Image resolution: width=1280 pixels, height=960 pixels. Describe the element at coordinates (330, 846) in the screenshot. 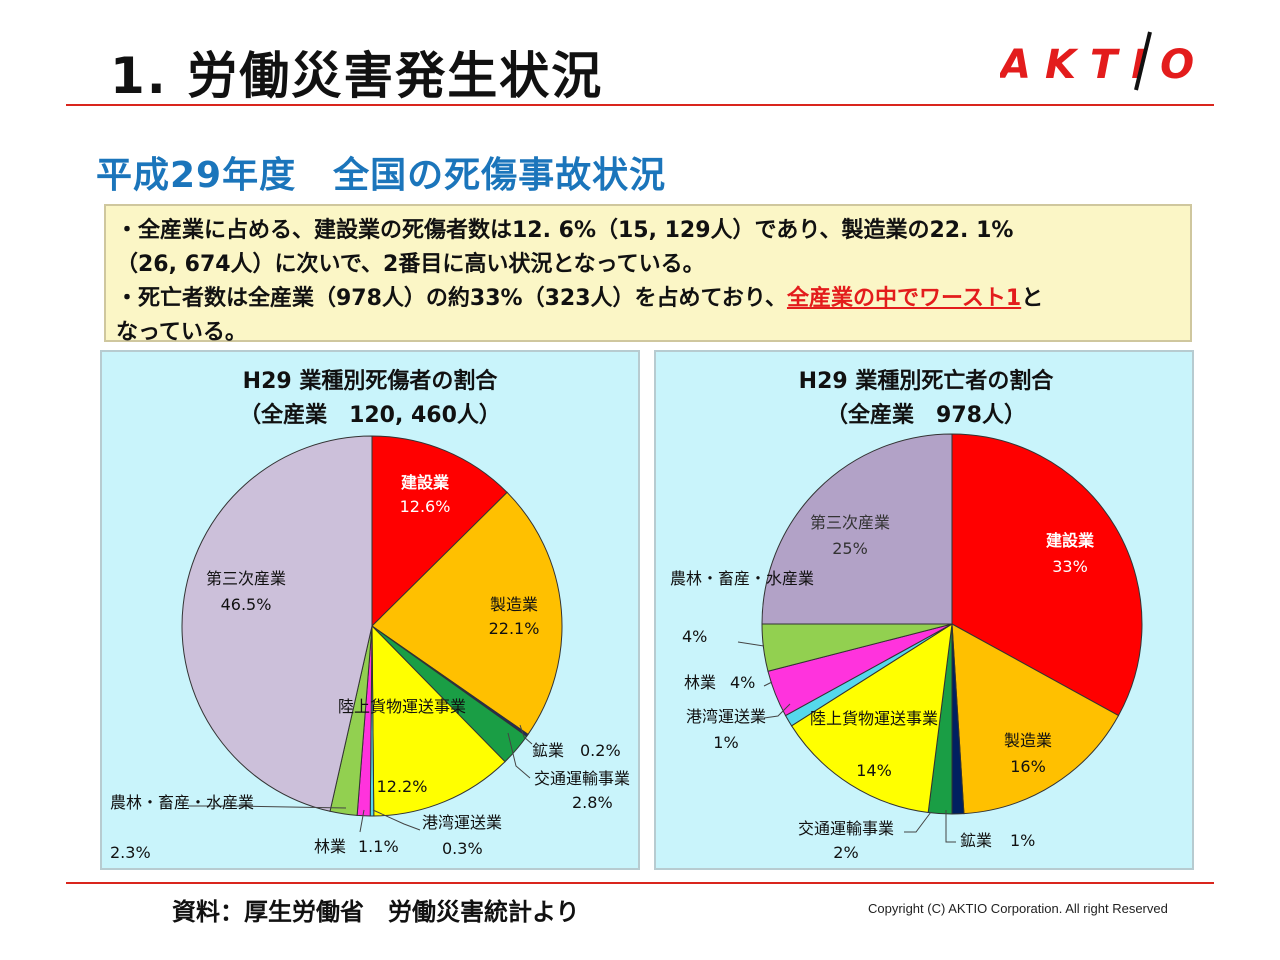

I see `label-forestry-name: 林業` at that location.